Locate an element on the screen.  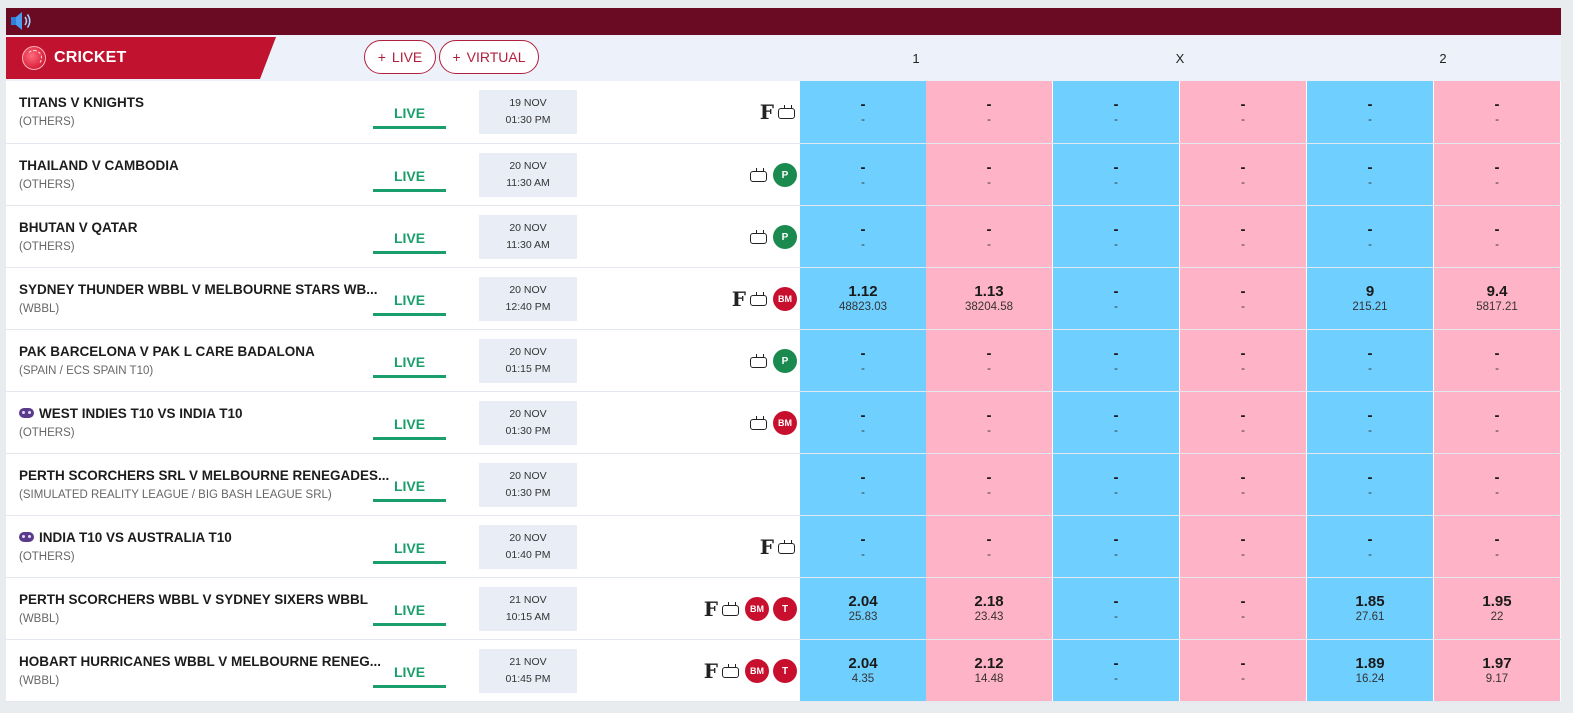
match-name: INDIA T10 VS AUSTRALIA T10 is located at coordinates (125, 537).